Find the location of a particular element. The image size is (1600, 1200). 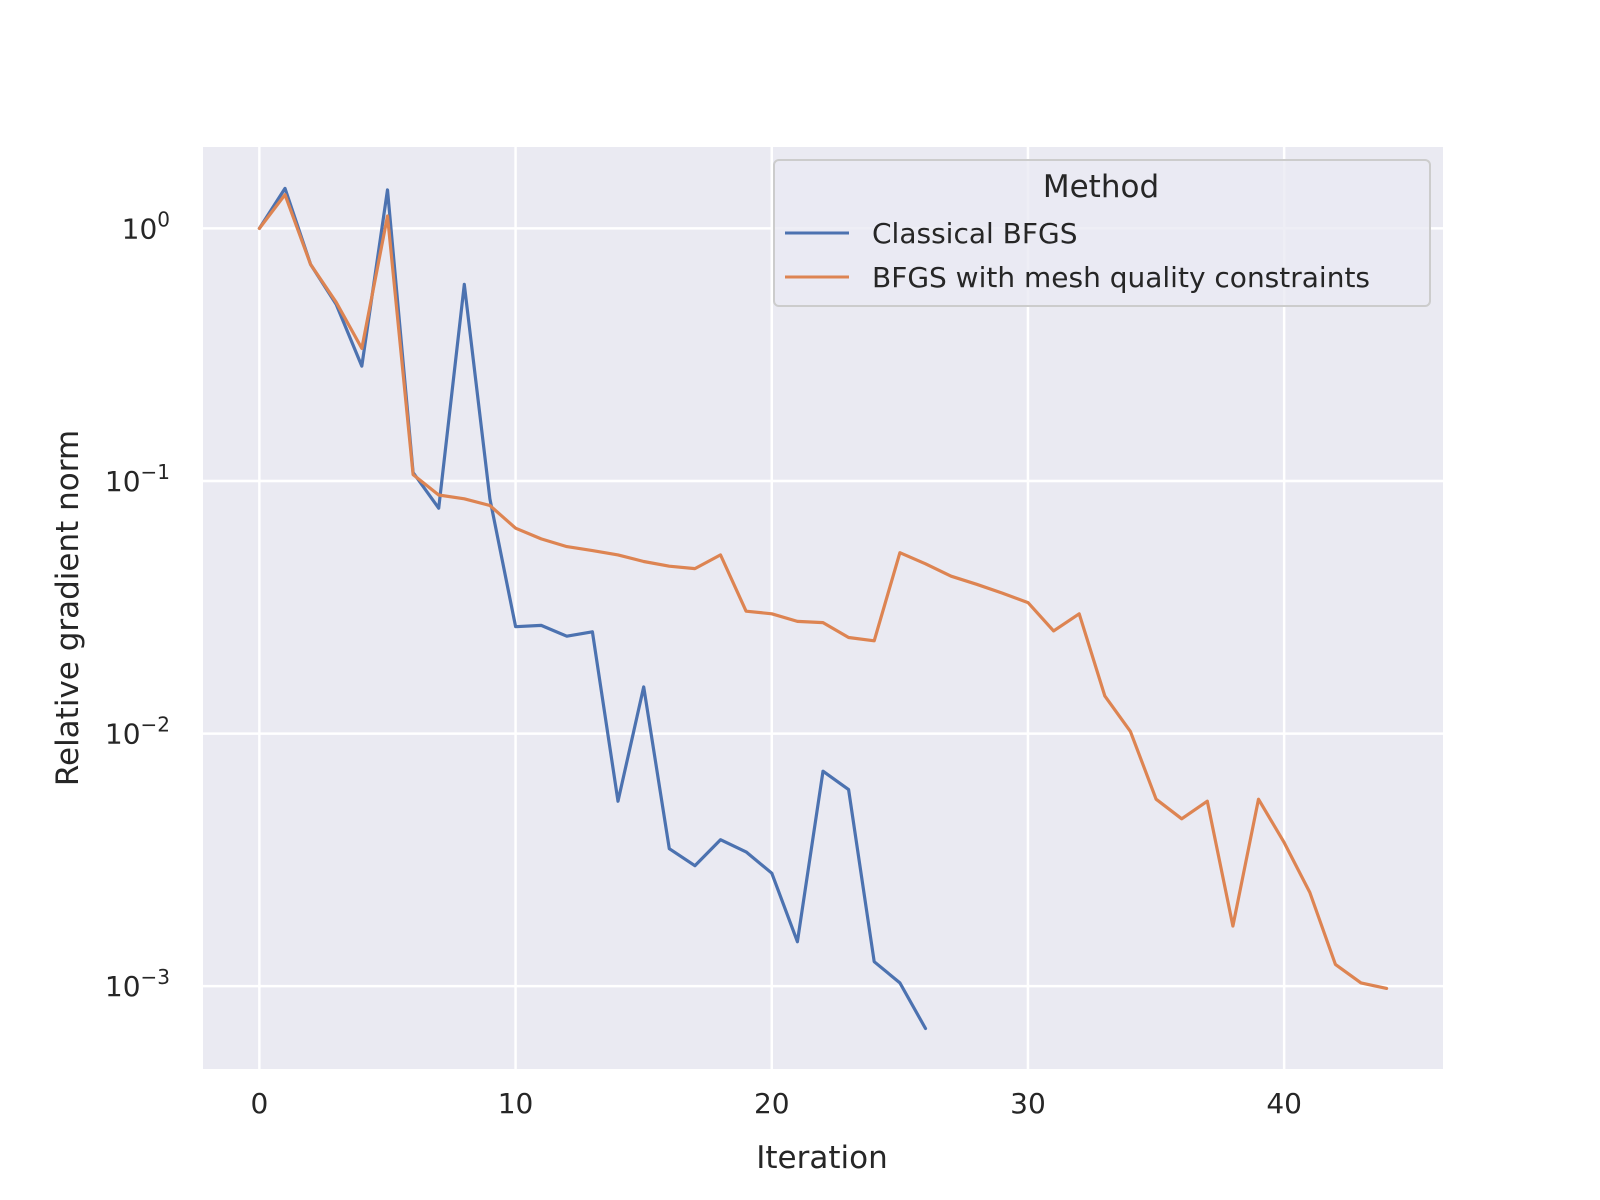

y-axis-label: Relative gradient norm is located at coordinates (68, 608).